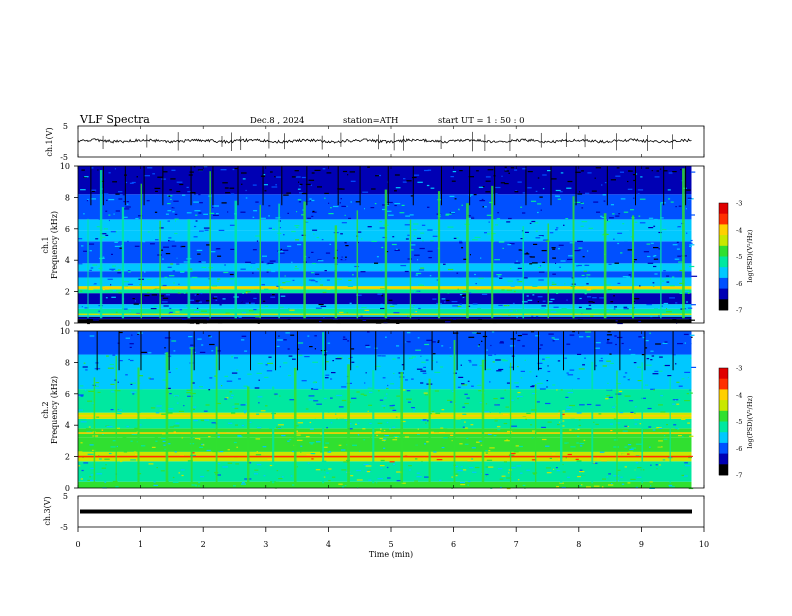 The image size is (792, 616). I want to click on spectrogram-ytick-label-0: 0, so click(67, 323).